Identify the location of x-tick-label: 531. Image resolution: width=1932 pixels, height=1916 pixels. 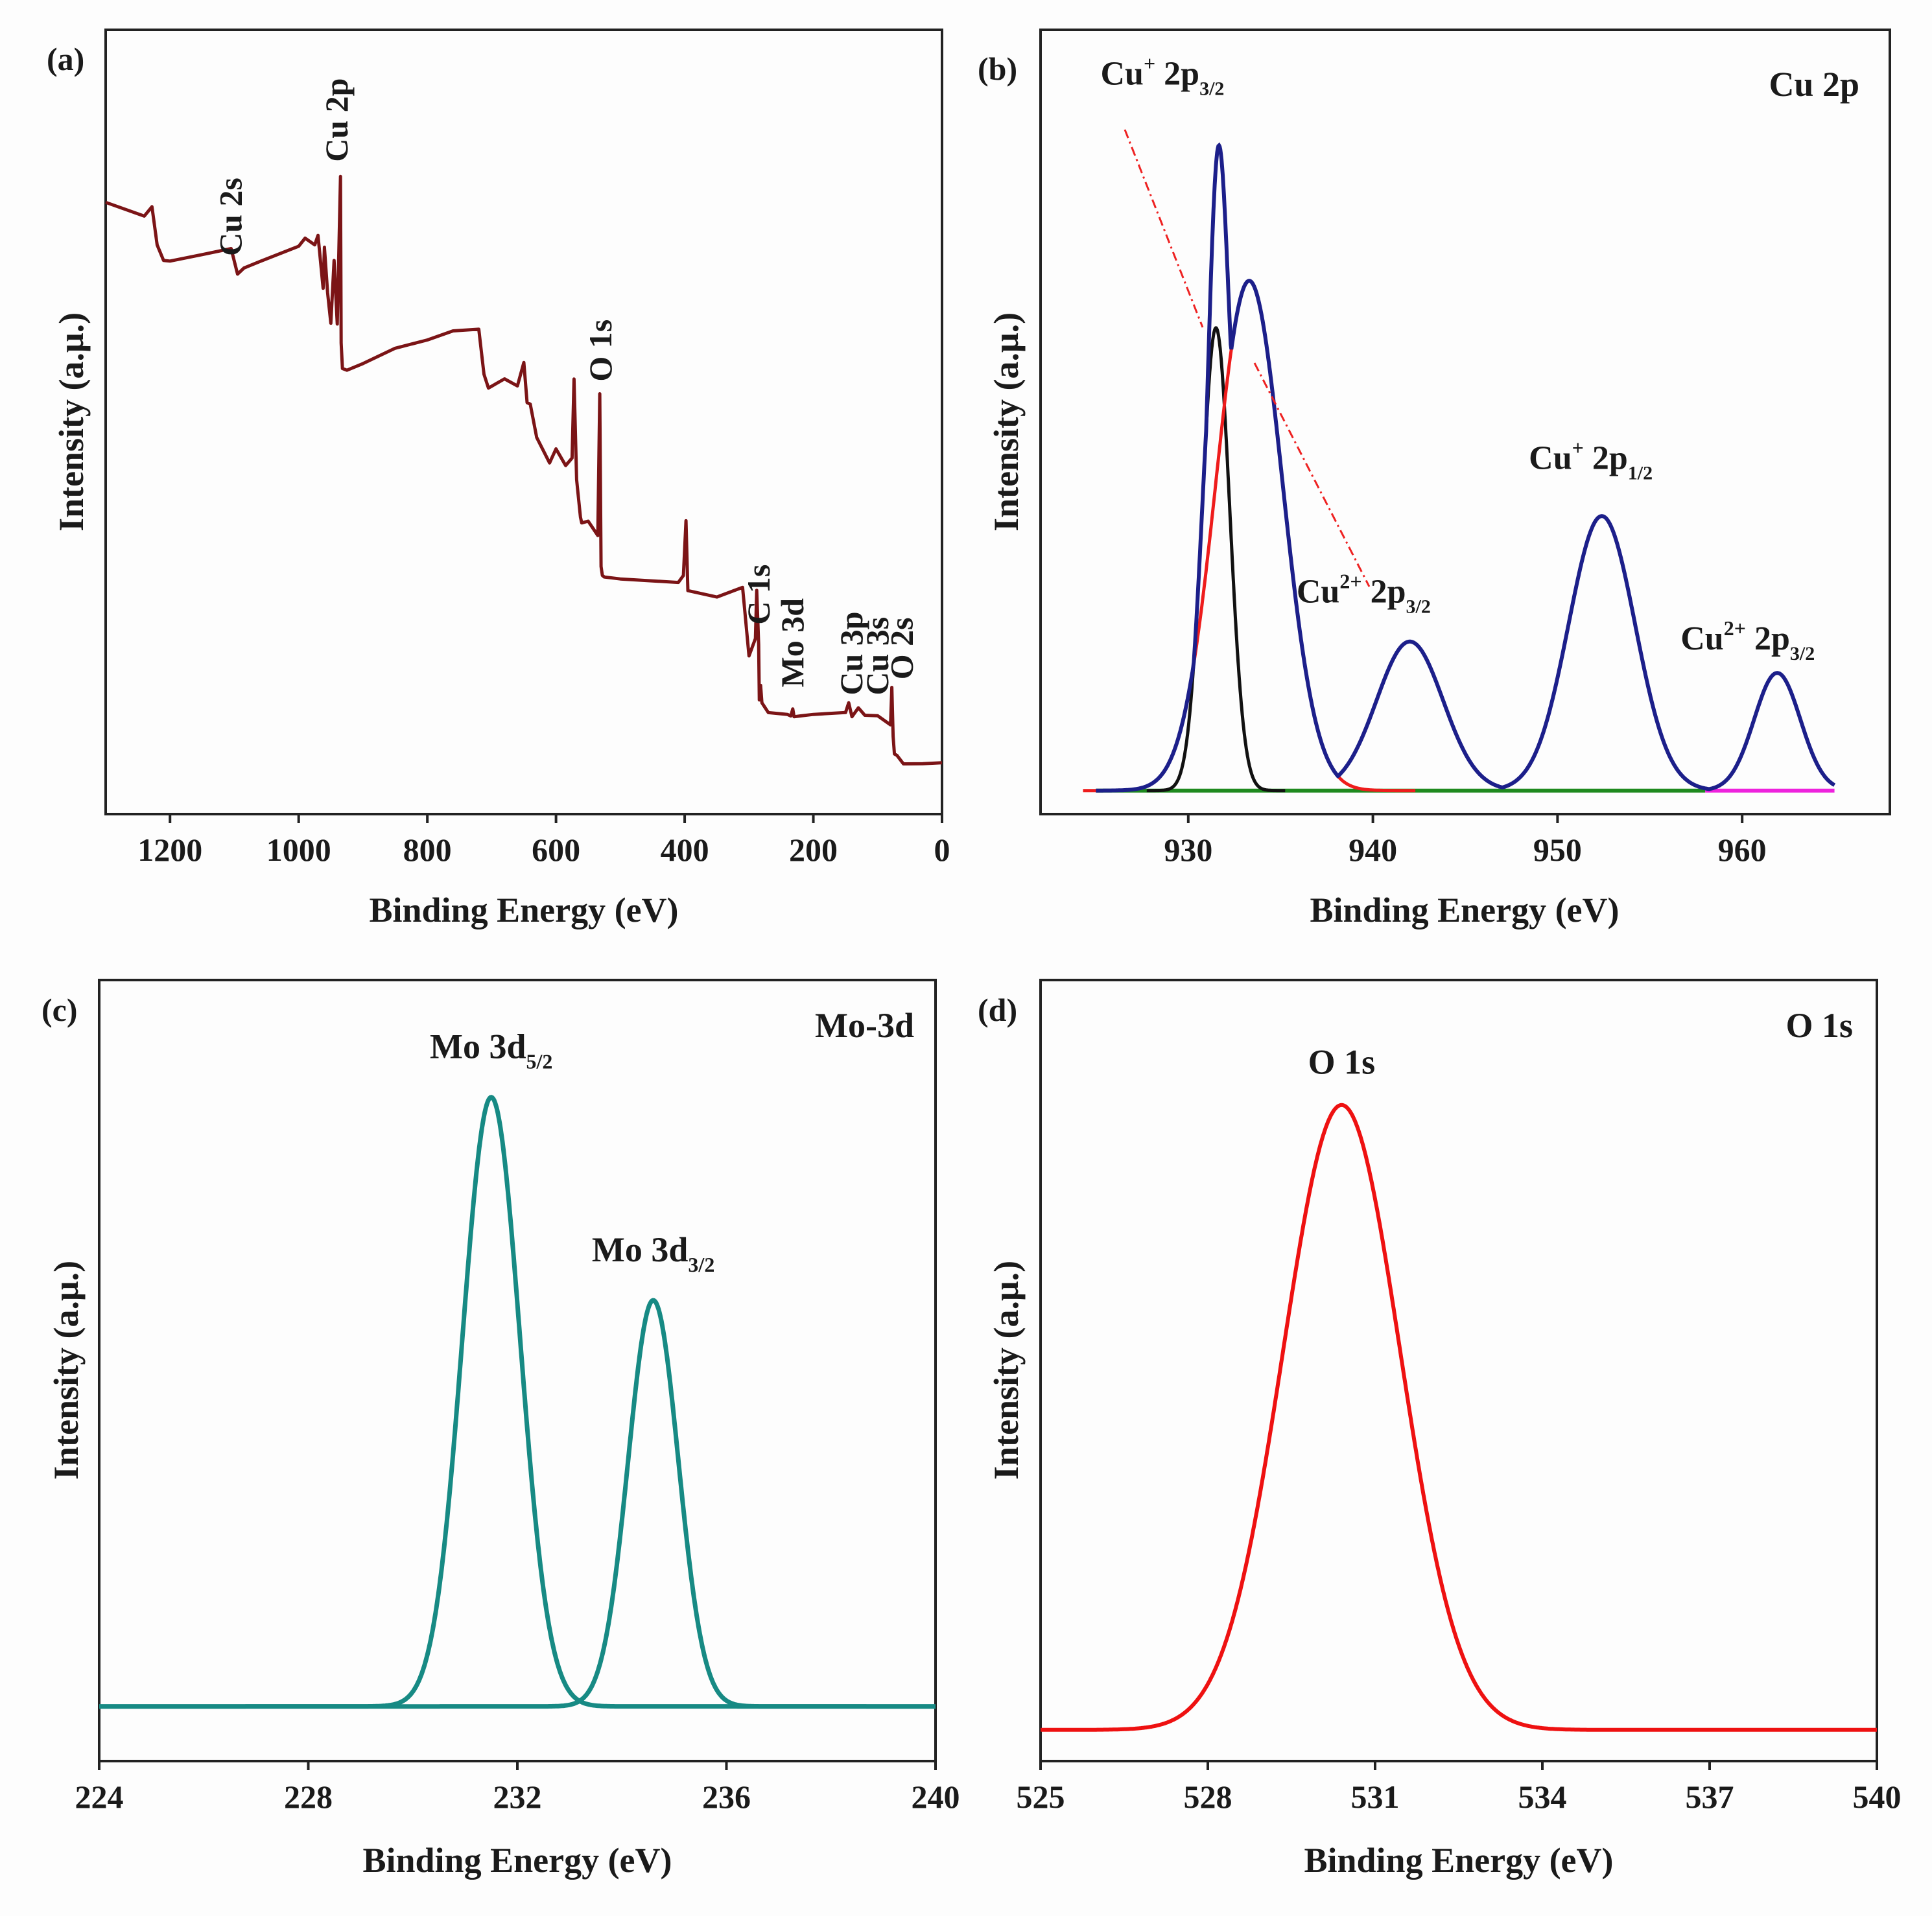
(1376, 1797).